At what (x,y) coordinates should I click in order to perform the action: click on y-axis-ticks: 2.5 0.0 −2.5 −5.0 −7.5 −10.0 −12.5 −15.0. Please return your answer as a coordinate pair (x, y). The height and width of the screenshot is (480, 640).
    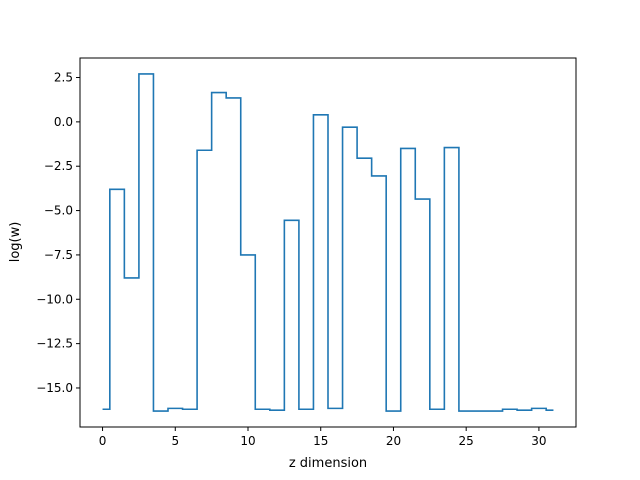
    Looking at the image, I should click on (58, 233).